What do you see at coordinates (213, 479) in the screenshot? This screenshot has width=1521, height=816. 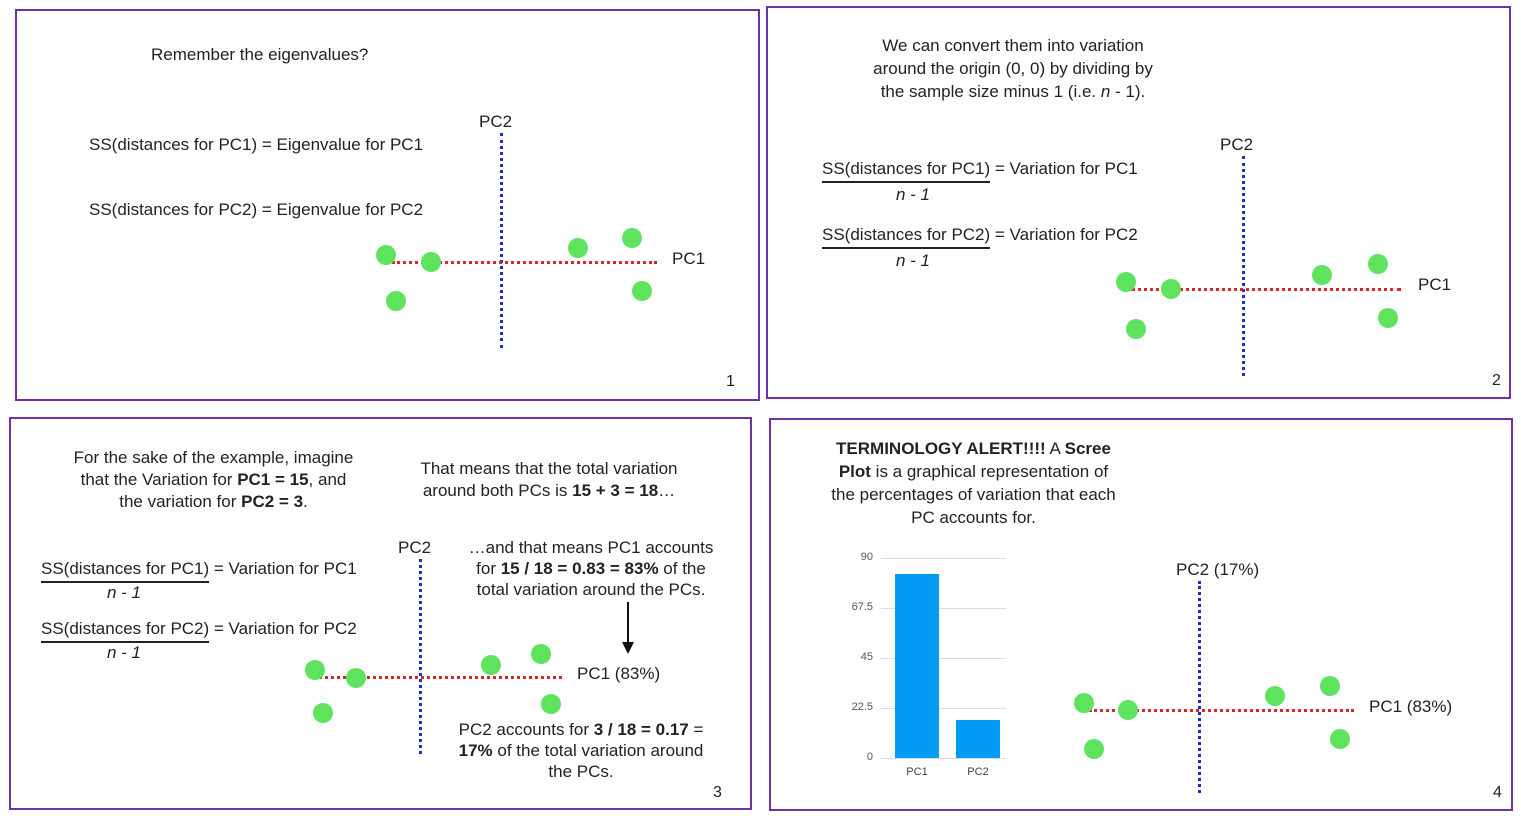 I see `panel3-intro-line2: that the Variation for PC1 = 15, and` at bounding box center [213, 479].